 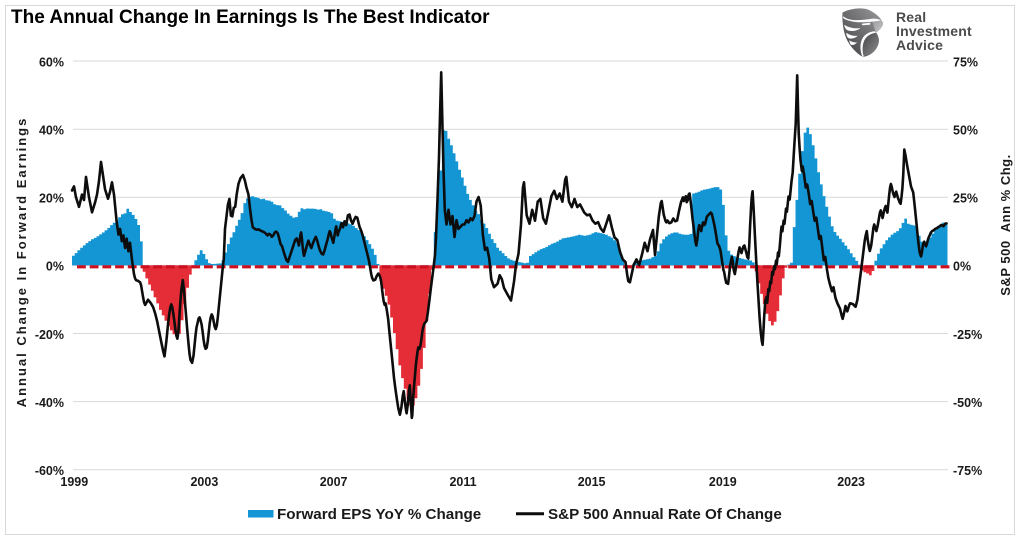 I want to click on svg-text: 2015, so click(x=592, y=482).